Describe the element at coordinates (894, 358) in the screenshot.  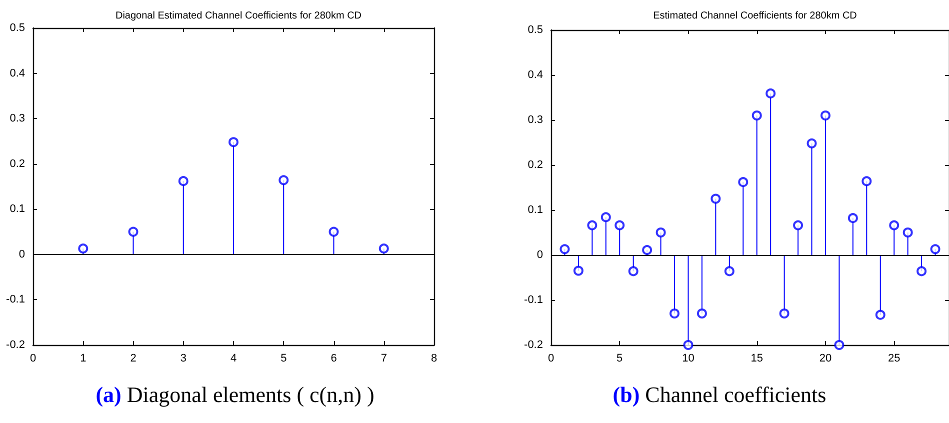
I see `x-tick-label: 25` at that location.